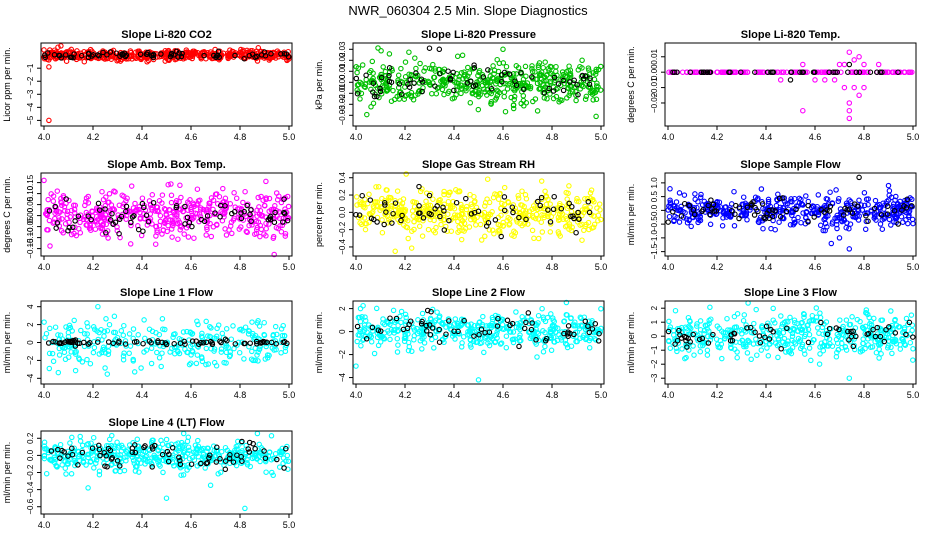 The height and width of the screenshot is (540, 936). I want to click on y-tick-label: −1.0, so click(654, 237).